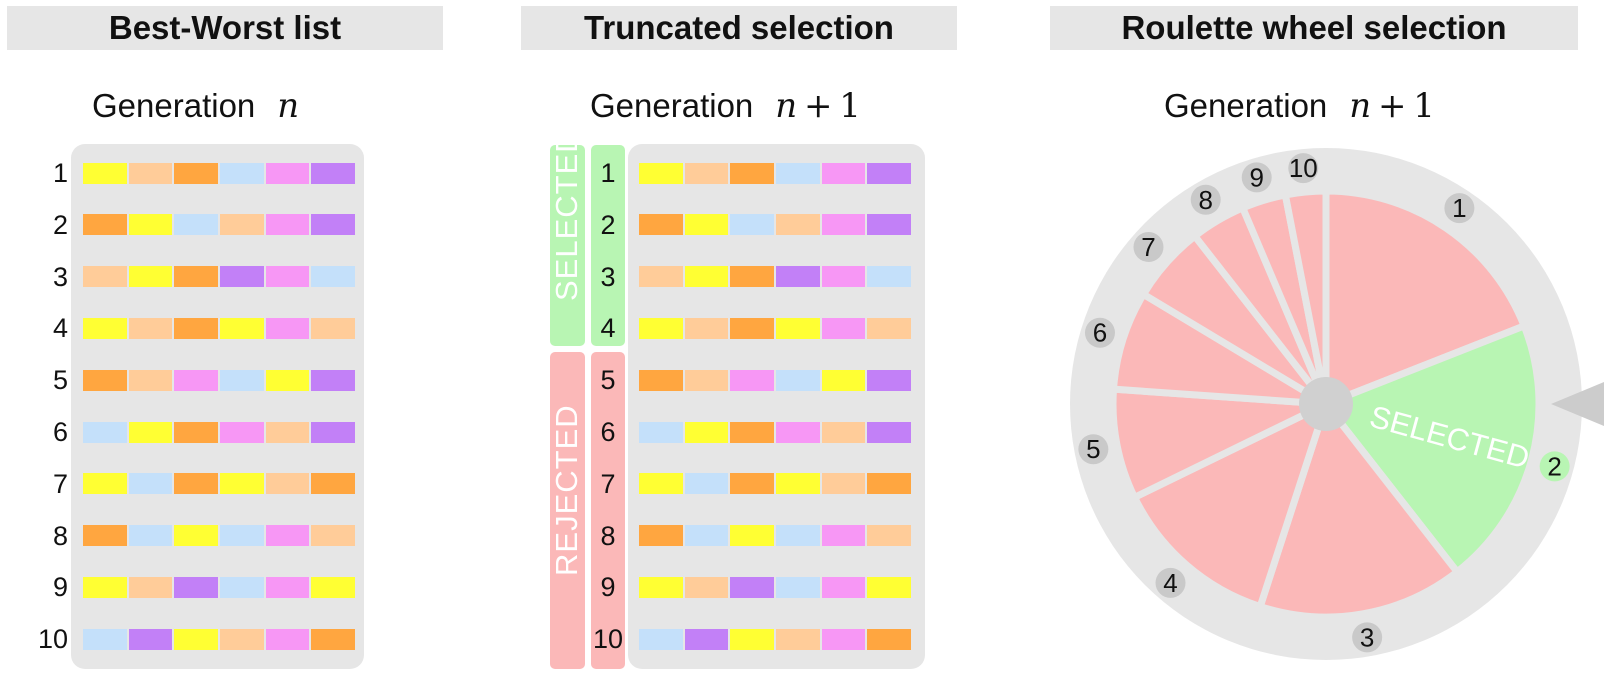 Image resolution: width=1613 pixels, height=679 pixels. What do you see at coordinates (52, 639) in the screenshot?
I see `rank-label: 10` at bounding box center [52, 639].